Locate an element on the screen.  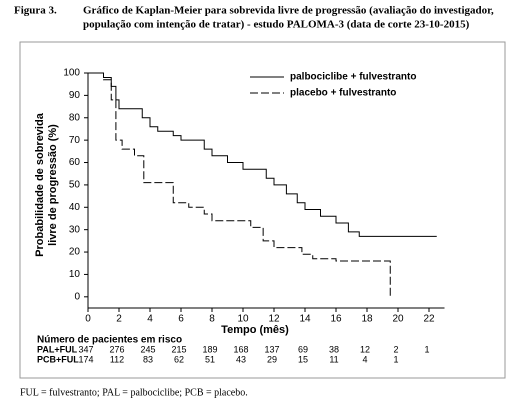
figure-label: Figura 3. is located at coordinates (35, 11).